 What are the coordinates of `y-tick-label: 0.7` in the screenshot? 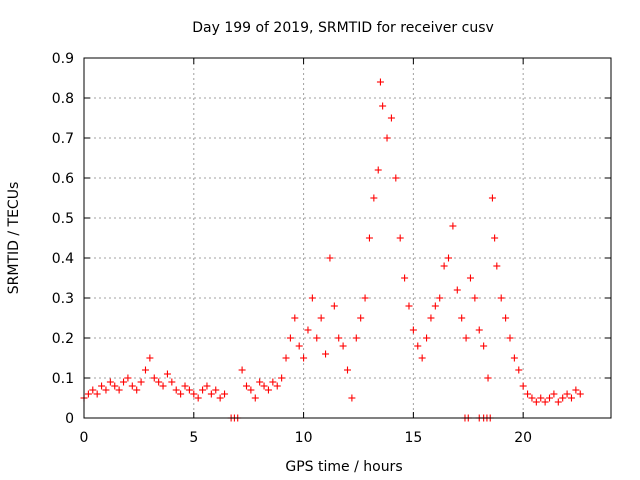 It's located at (63, 139).